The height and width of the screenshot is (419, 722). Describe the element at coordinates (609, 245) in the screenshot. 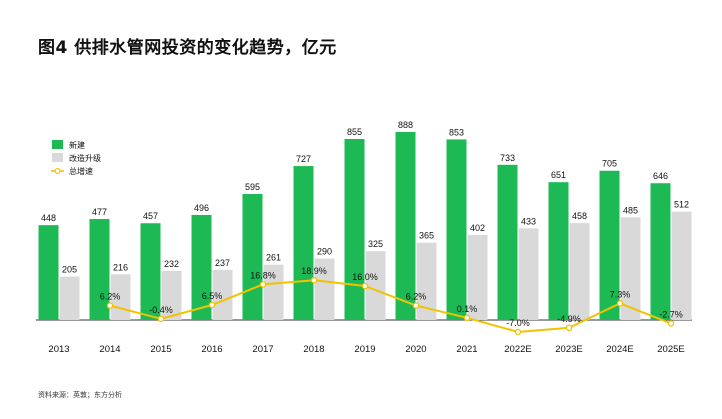

I see `bar-new-2024E` at that location.